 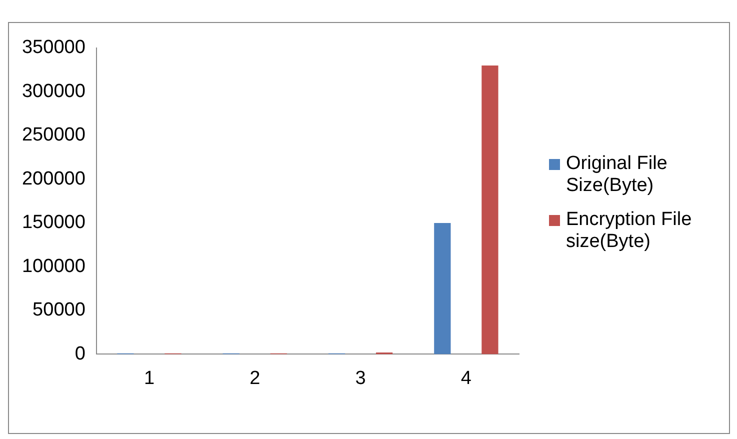 I want to click on y-tick-label: 200000, so click(x=54, y=179).